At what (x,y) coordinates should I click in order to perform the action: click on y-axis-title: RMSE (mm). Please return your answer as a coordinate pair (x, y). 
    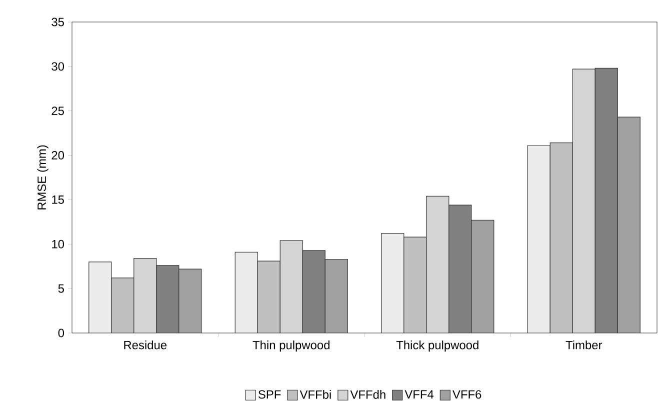
    Looking at the image, I should click on (42, 177).